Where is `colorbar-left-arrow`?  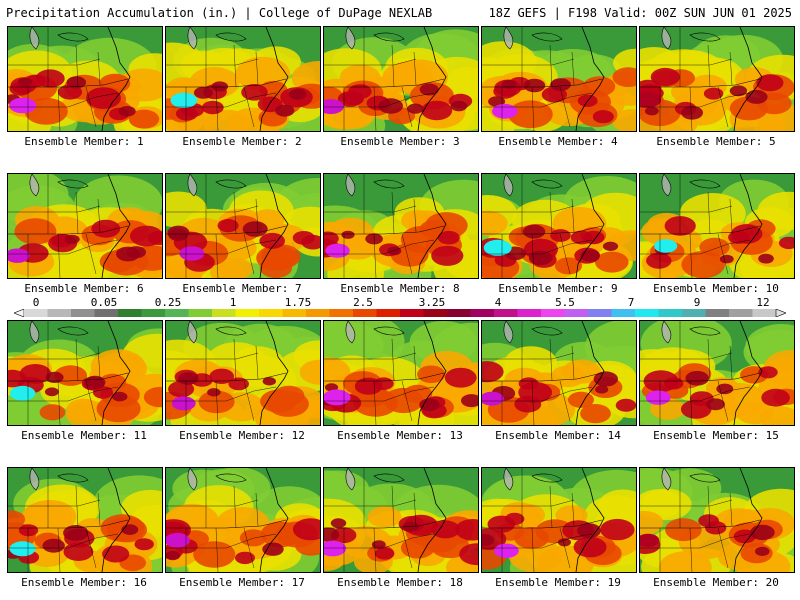
colorbar-left-arrow is located at coordinates (19, 313).